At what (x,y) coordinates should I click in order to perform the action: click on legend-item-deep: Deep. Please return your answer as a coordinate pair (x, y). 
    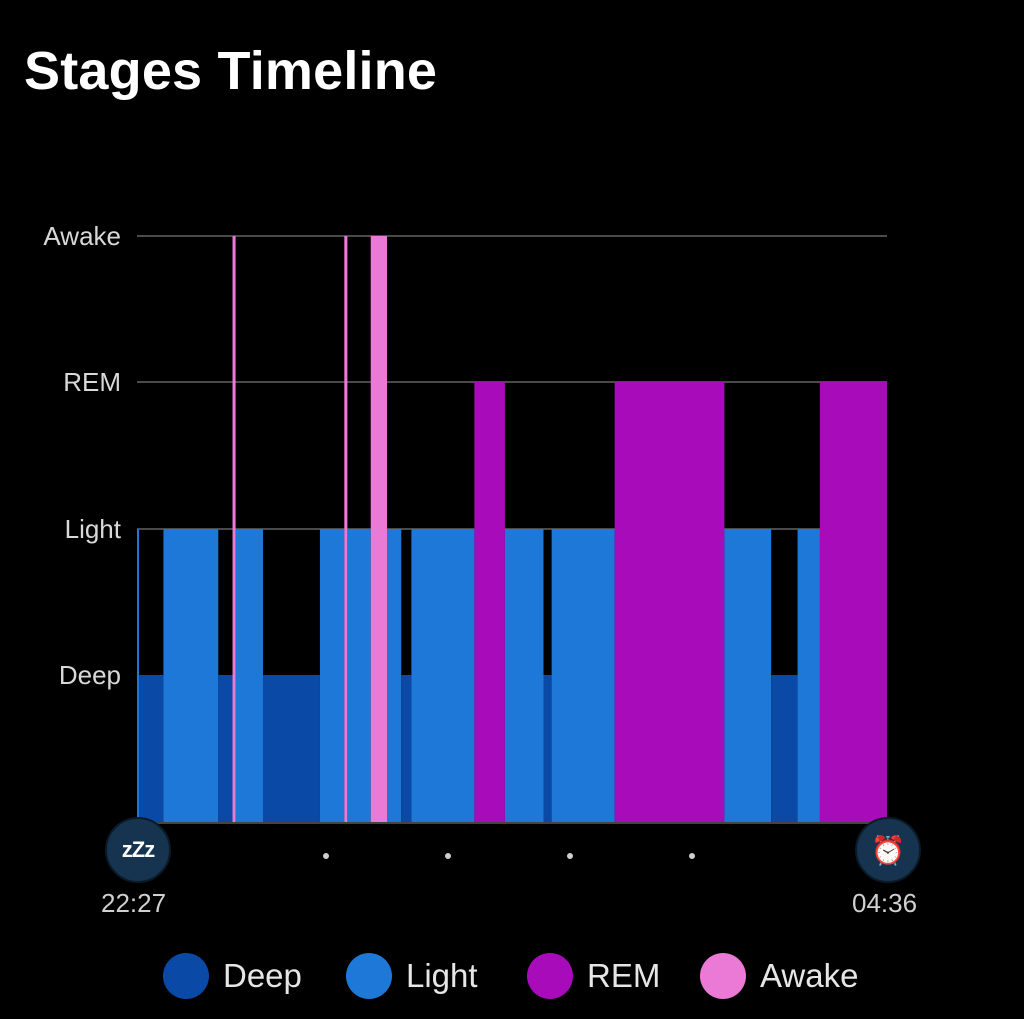
    Looking at the image, I should click on (232, 976).